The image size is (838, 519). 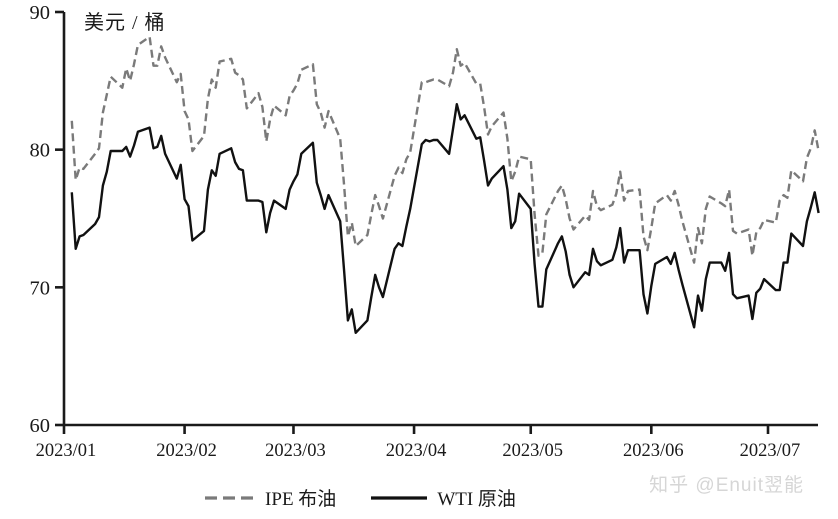 I want to click on y-tick-label: 80, so click(x=40, y=151).